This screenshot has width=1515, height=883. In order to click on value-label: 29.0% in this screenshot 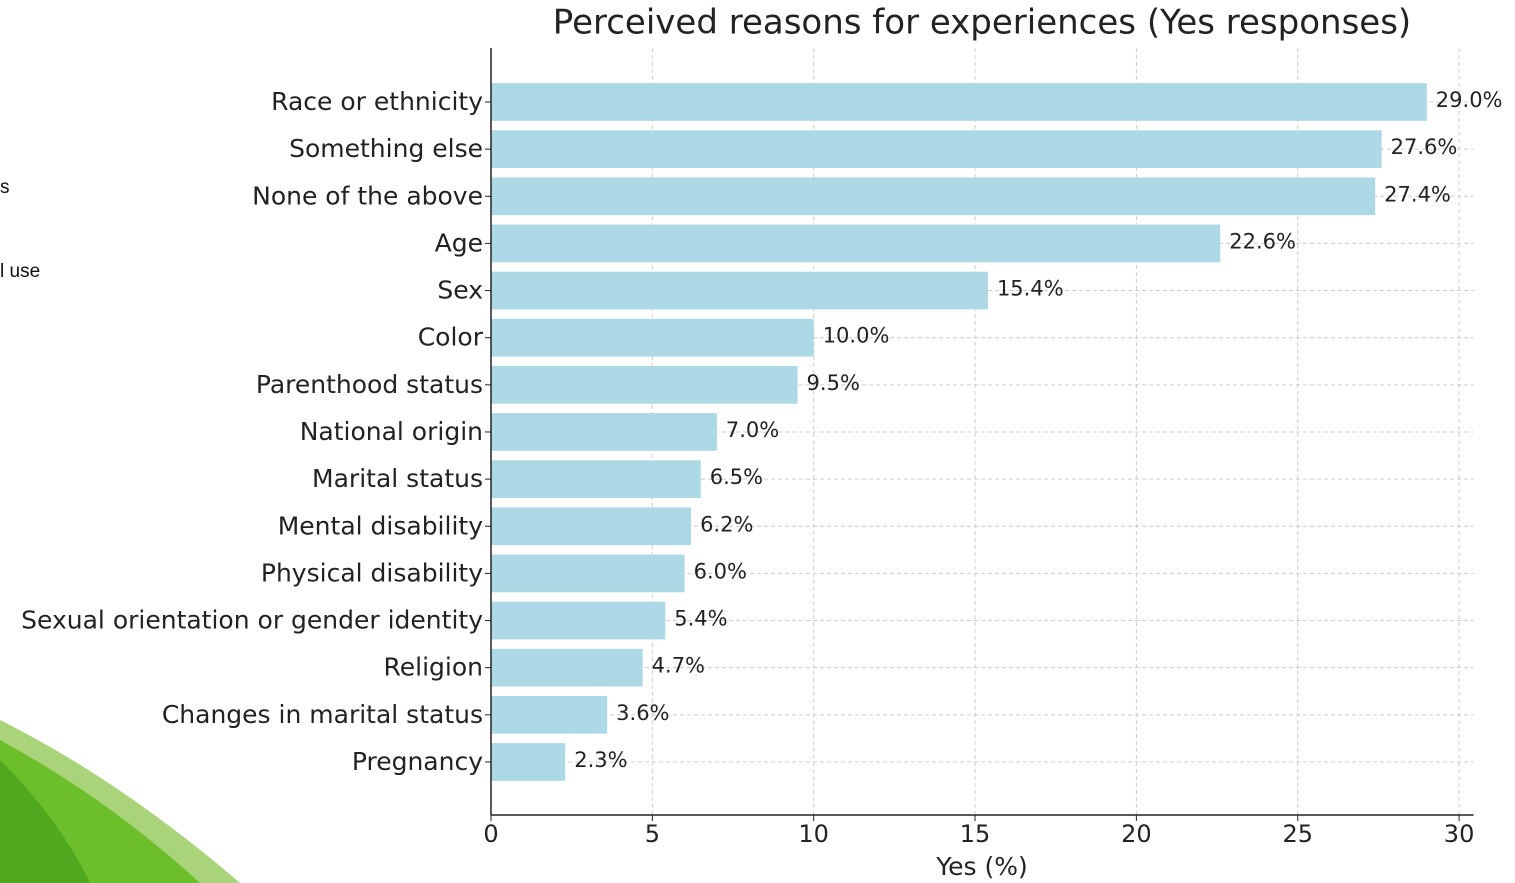, I will do `click(1469, 100)`.